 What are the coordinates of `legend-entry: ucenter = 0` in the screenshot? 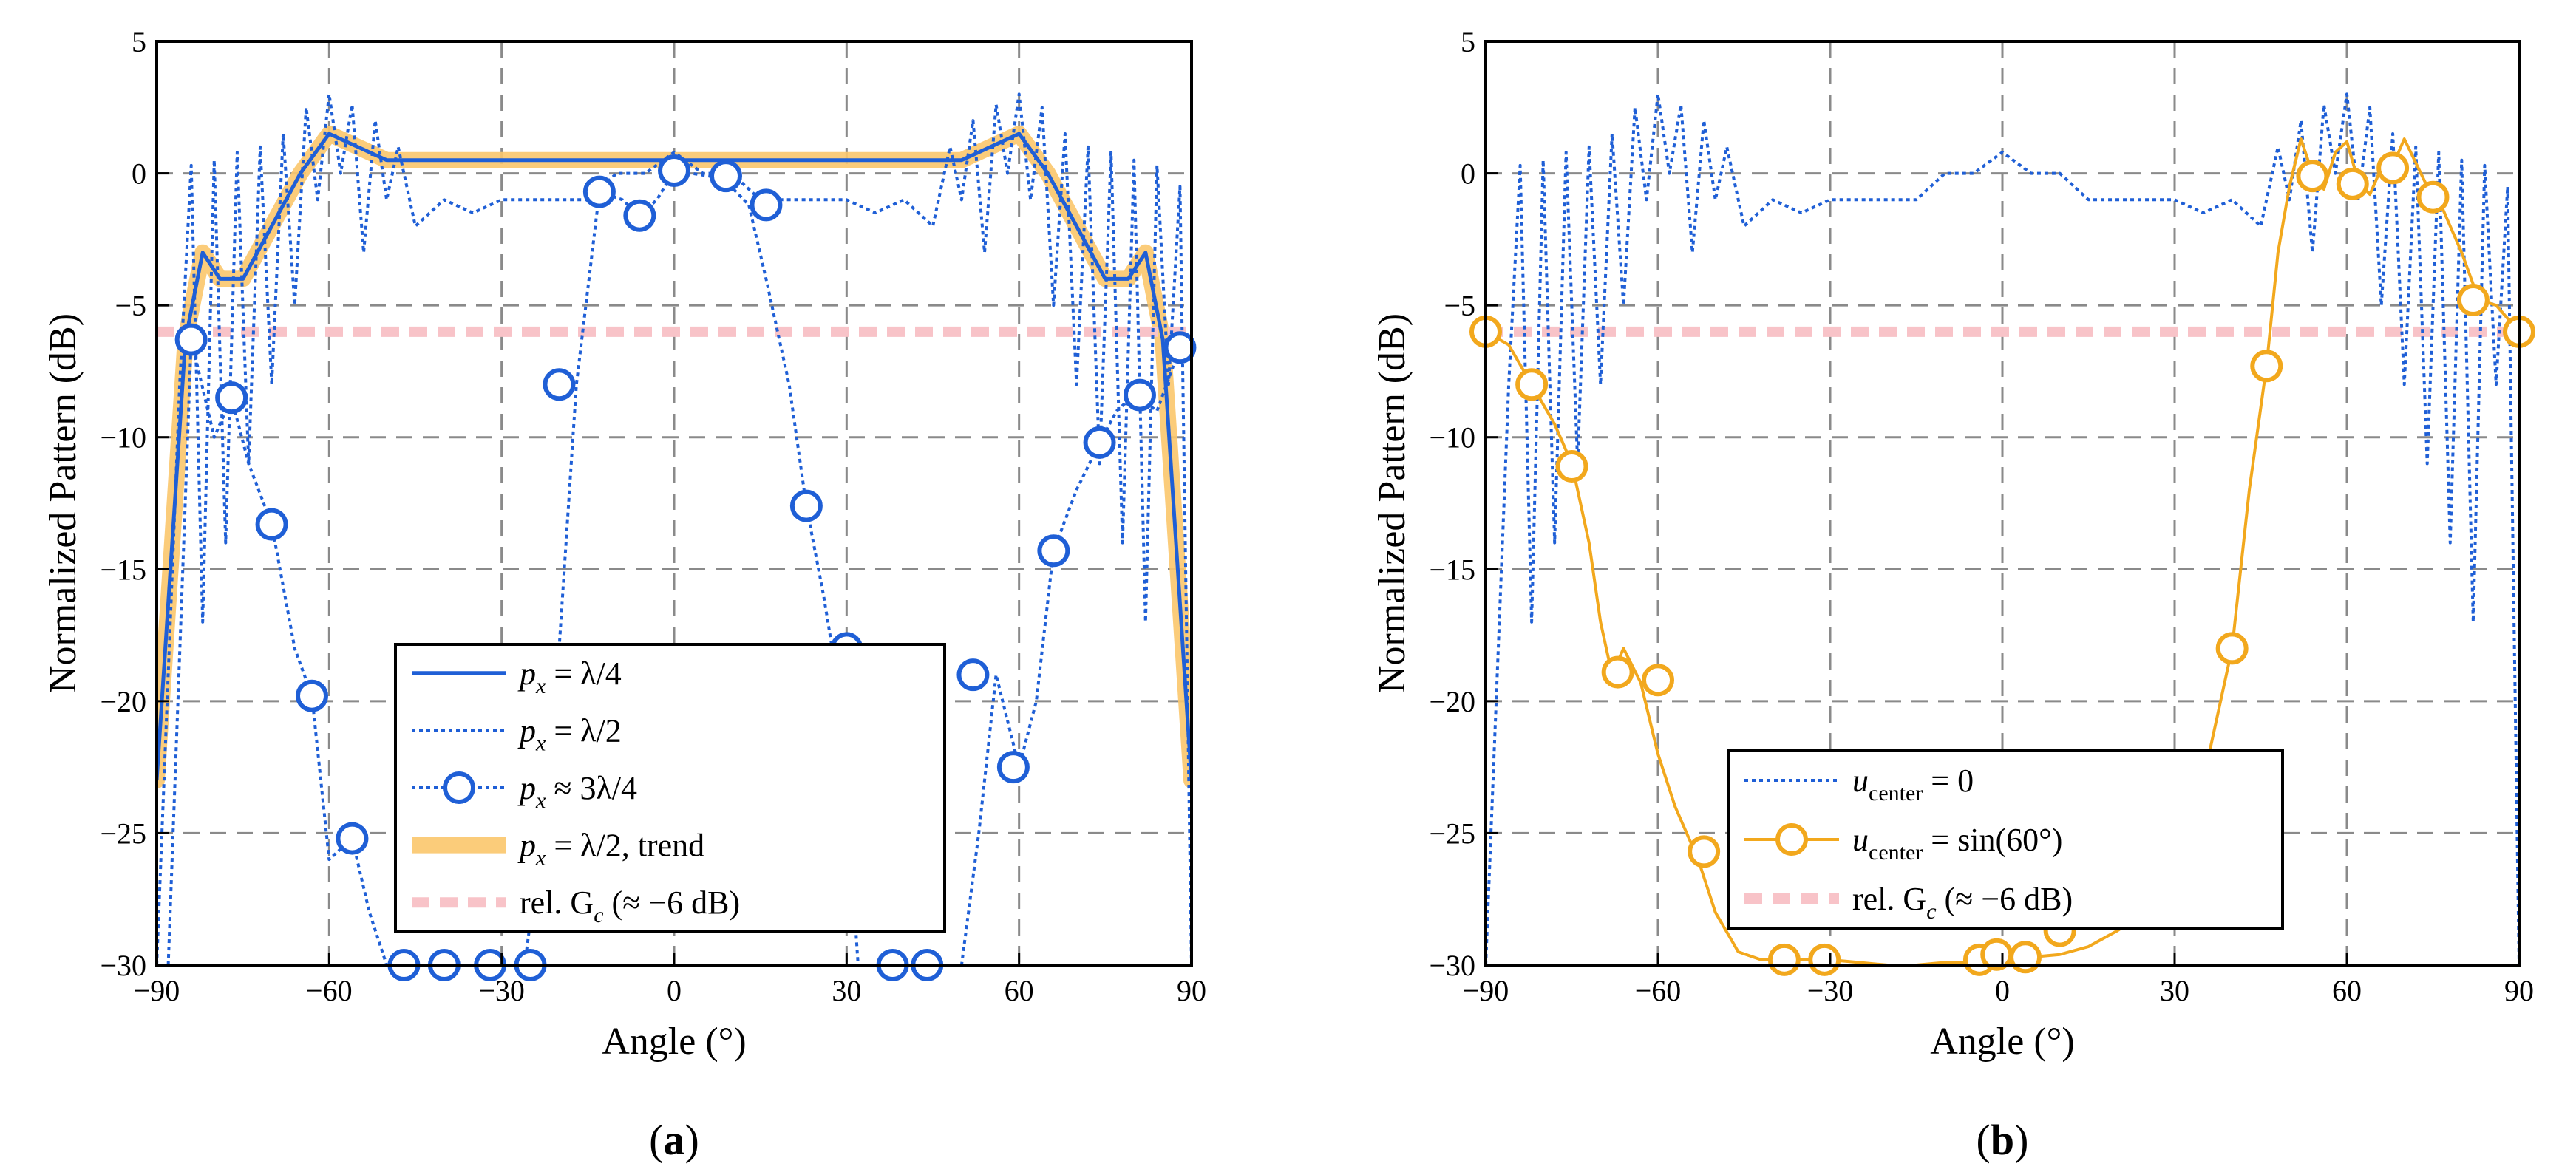 It's located at (1913, 784).